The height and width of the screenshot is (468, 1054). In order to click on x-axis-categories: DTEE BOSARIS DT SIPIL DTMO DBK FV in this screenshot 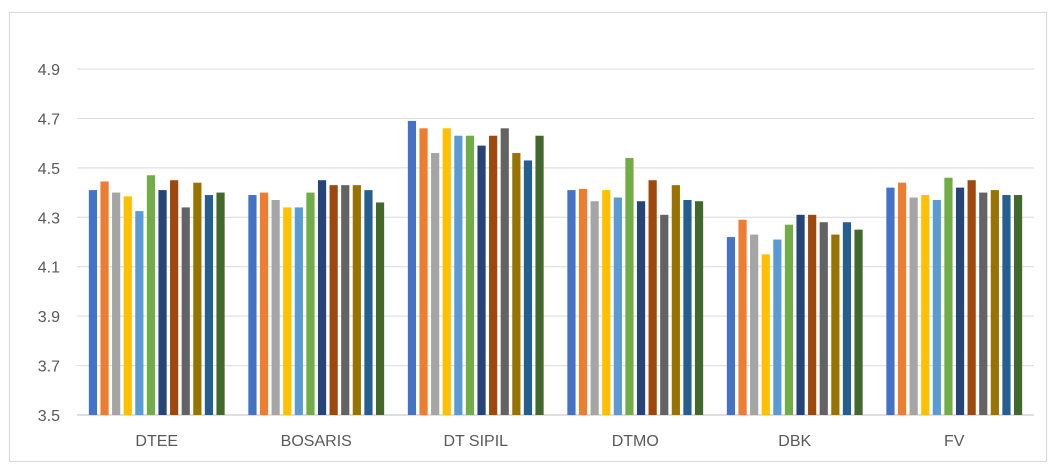, I will do `click(549, 441)`.